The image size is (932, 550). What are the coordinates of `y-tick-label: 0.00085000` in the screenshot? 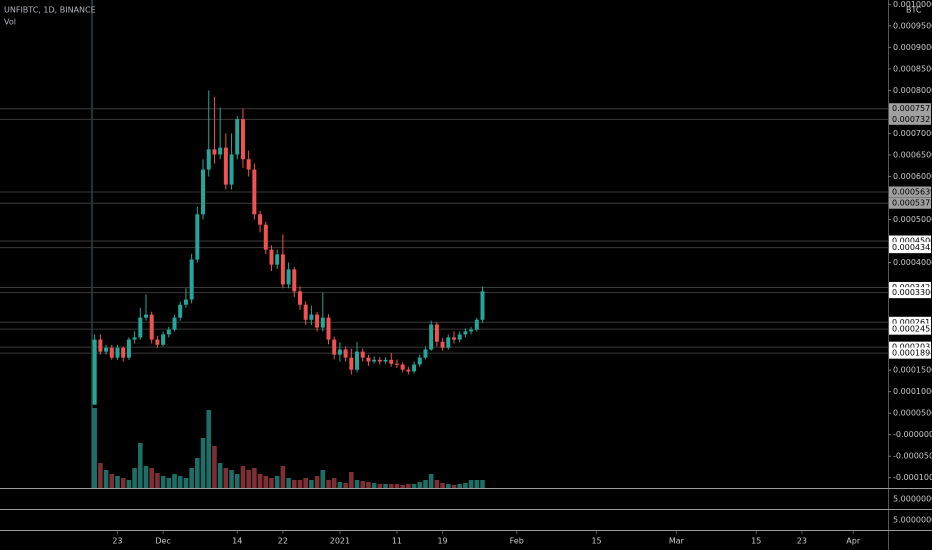 It's located at (912, 68).